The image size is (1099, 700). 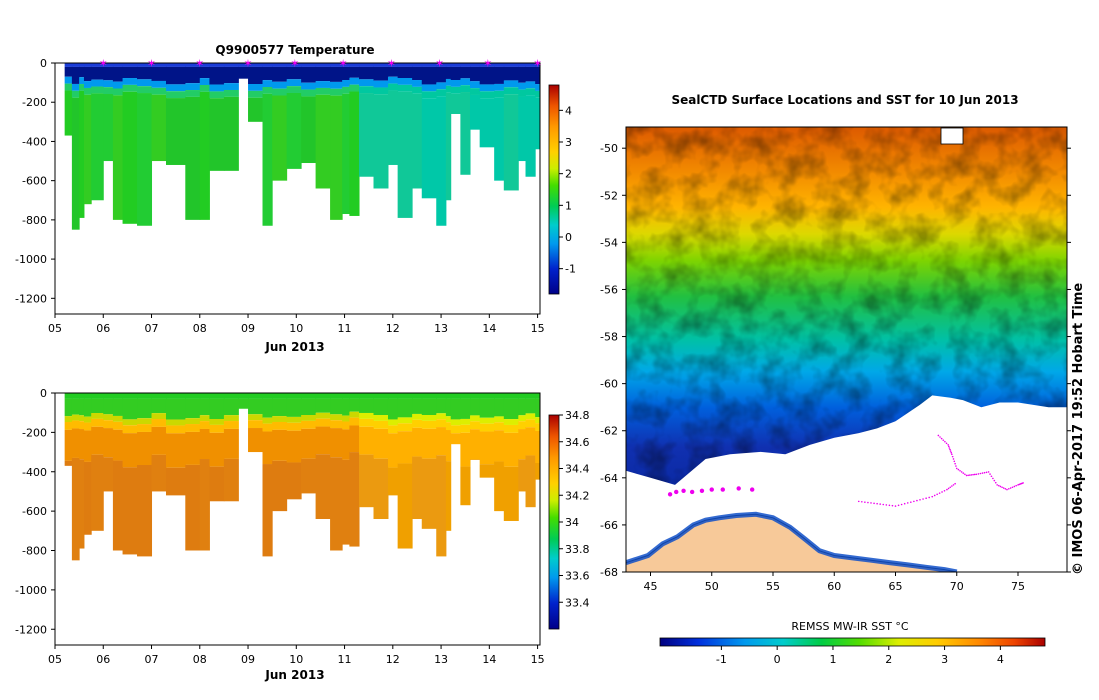 I want to click on lon-tick-label: 75, so click(x=1018, y=586).